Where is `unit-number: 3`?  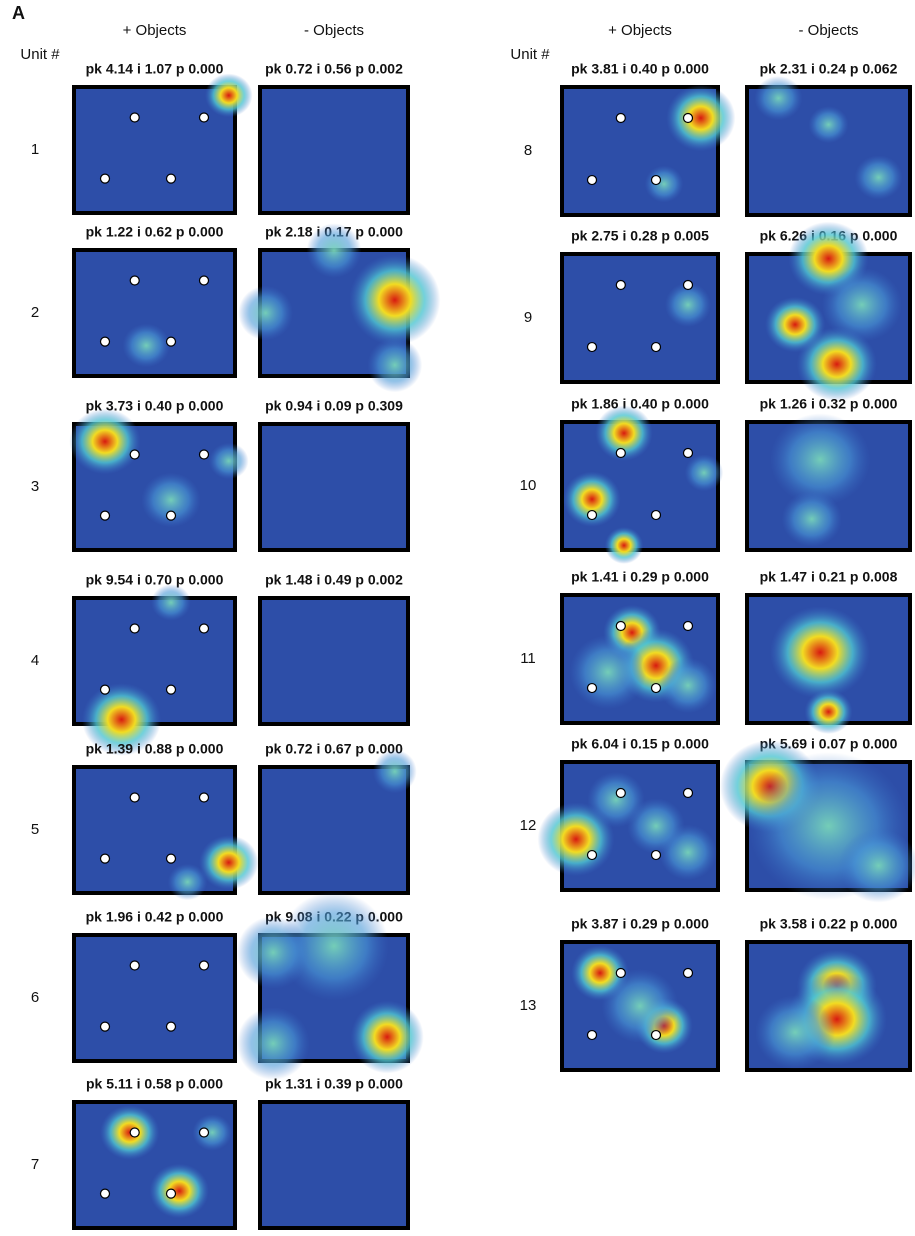 unit-number: 3 is located at coordinates (35, 486).